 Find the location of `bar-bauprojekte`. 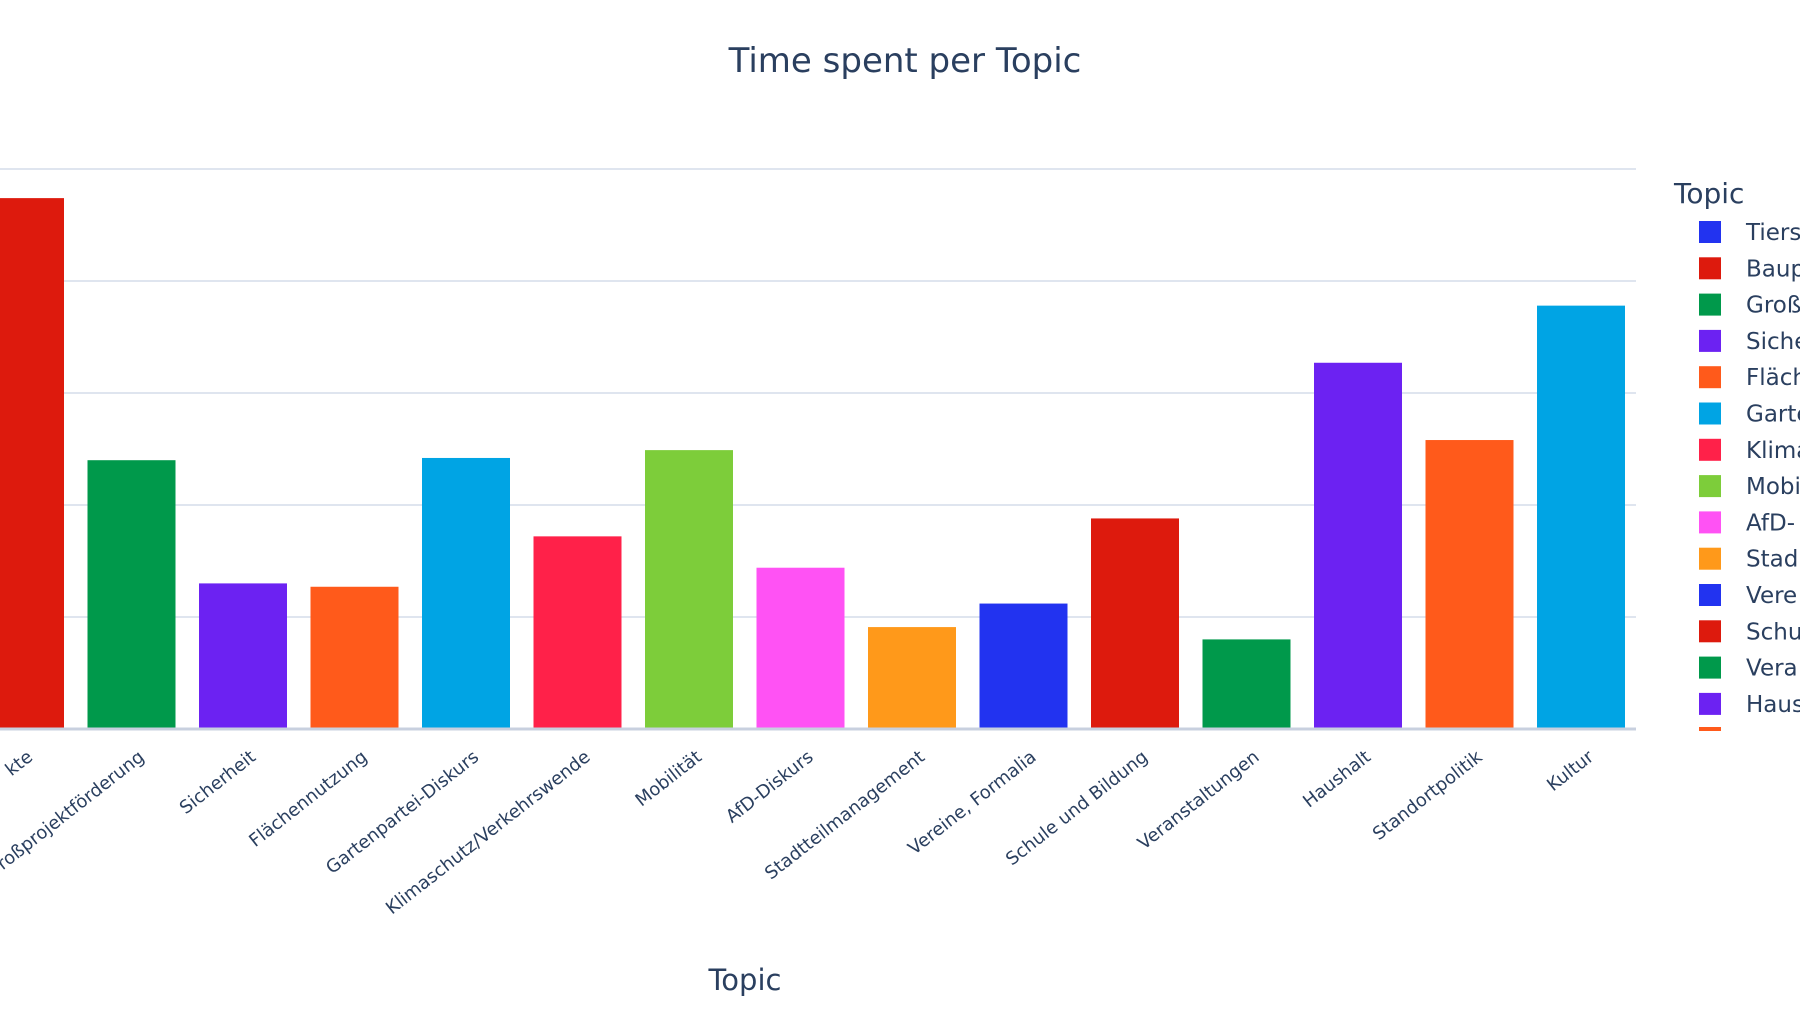

bar-bauprojekte is located at coordinates (32, 463).